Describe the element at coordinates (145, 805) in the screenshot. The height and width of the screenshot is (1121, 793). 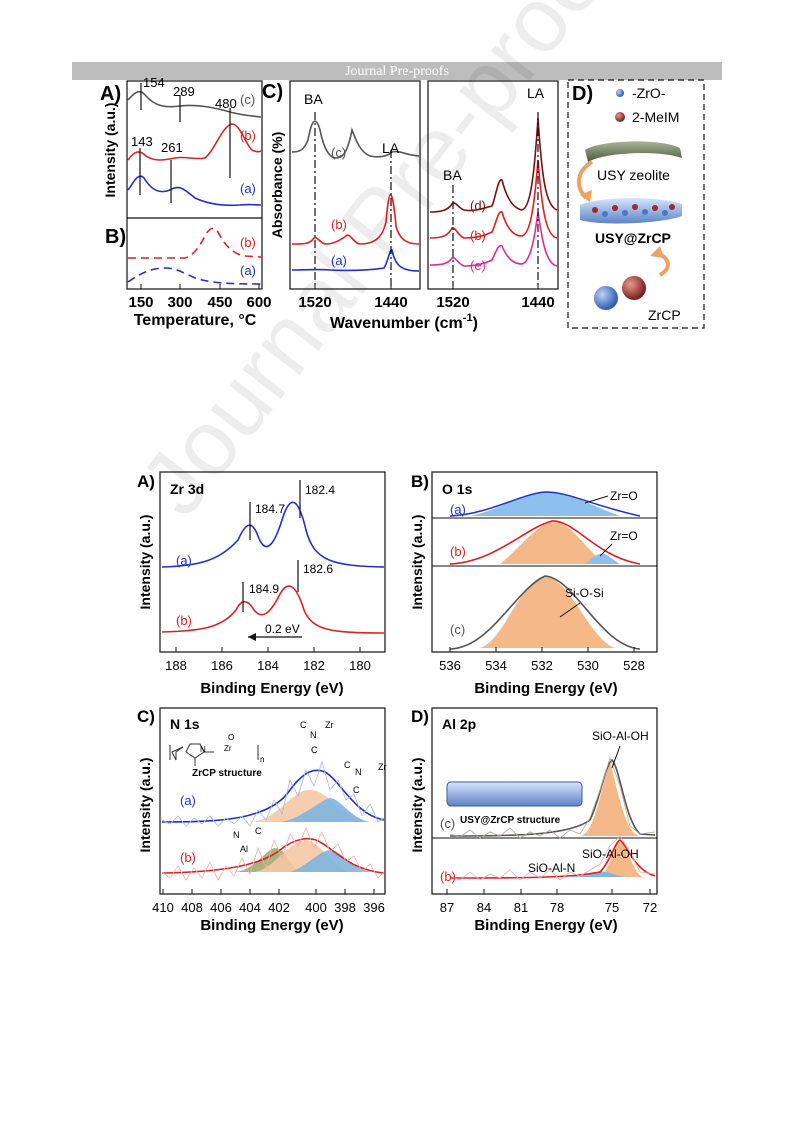
I see `xps-c-ylabel: Intensity (a.u.)` at that location.